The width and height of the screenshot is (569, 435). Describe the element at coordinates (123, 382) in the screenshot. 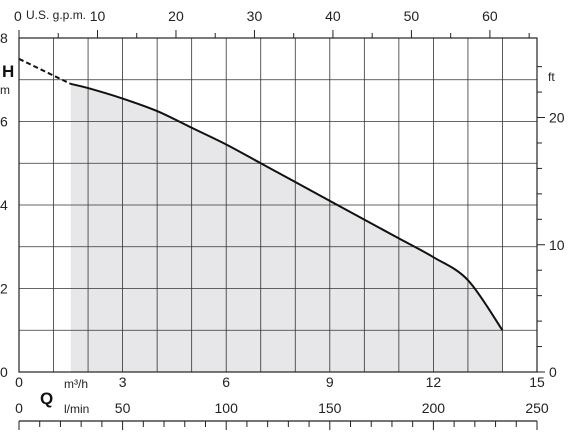

I see `x-tick-label: 3` at that location.